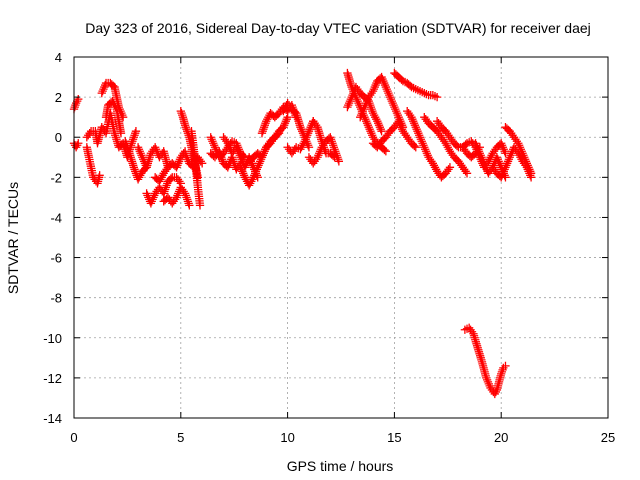  I want to click on y-tick-label: -2, so click(56, 177).